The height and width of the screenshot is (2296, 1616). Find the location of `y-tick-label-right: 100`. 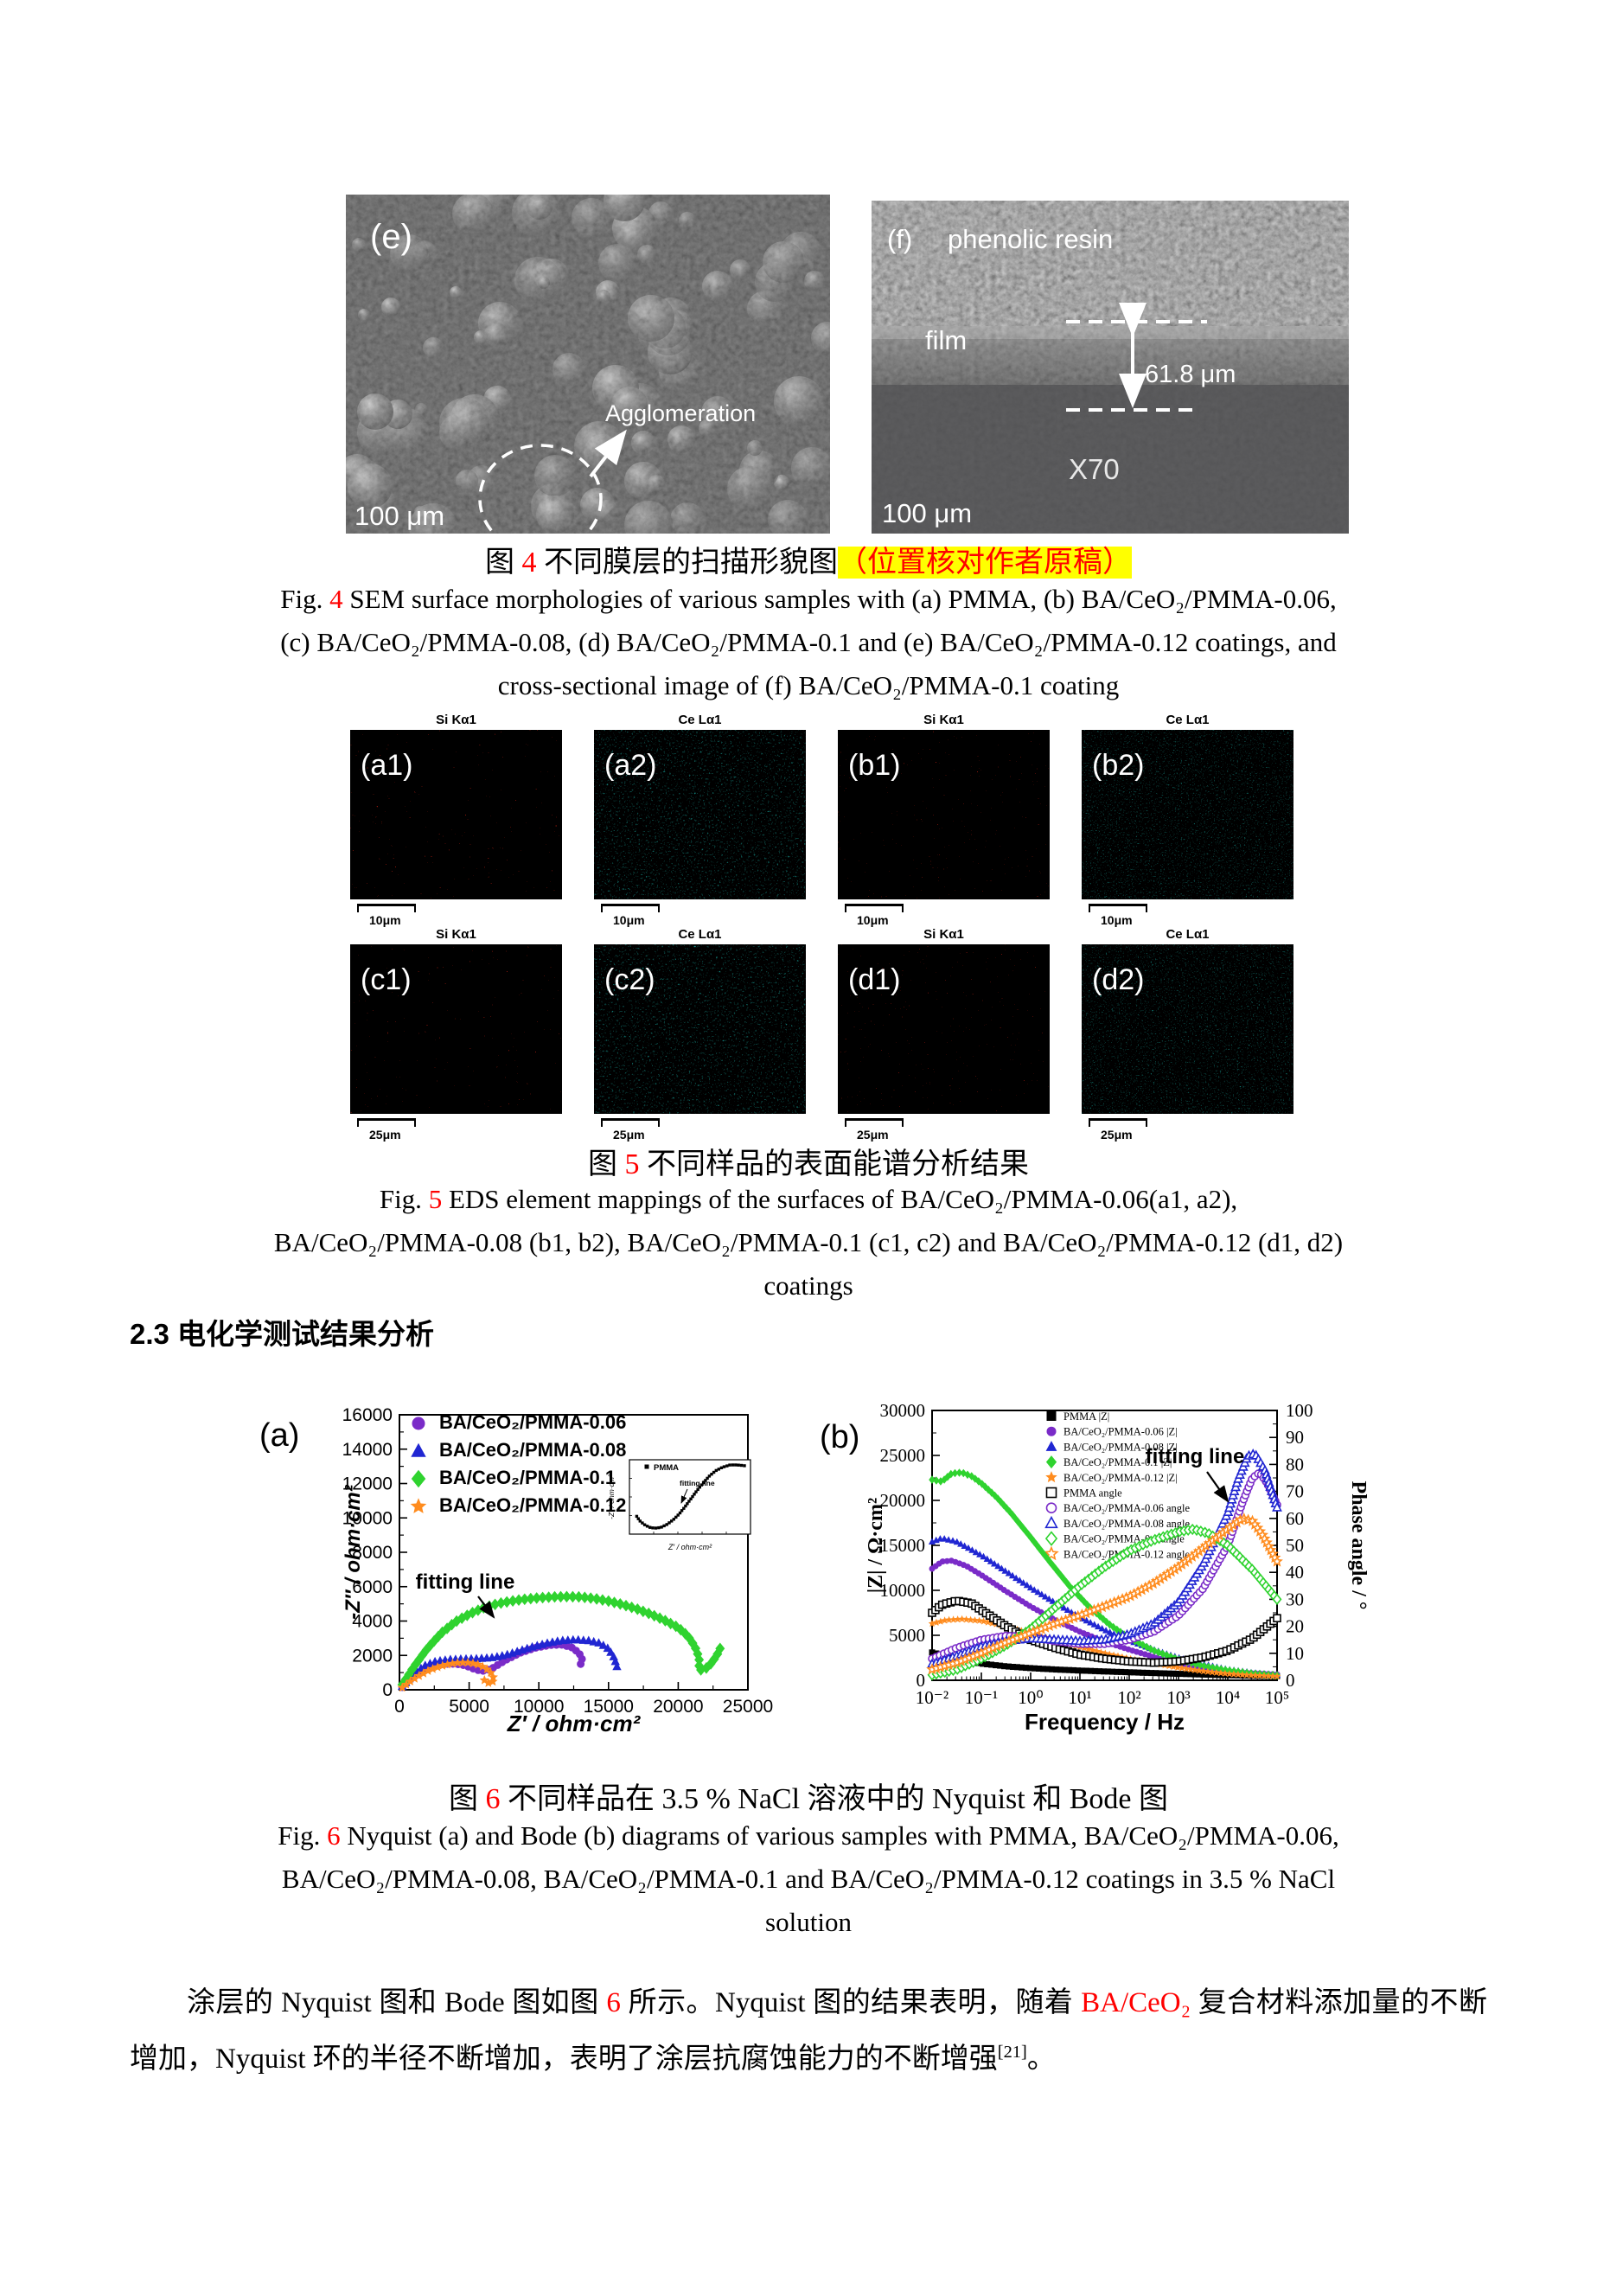

y-tick-label-right: 100 is located at coordinates (1300, 1410).